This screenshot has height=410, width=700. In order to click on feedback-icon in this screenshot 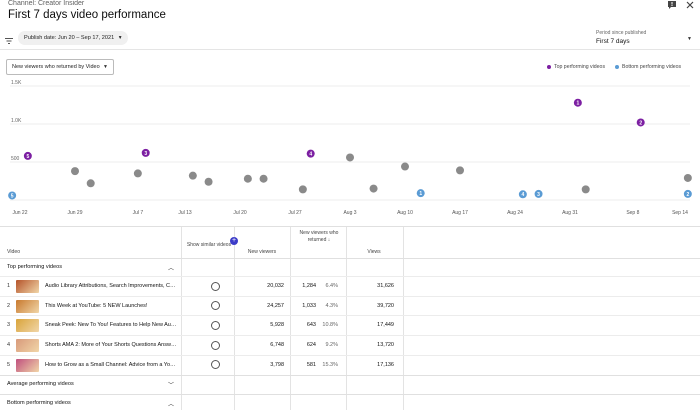, I will do `click(672, 6)`.